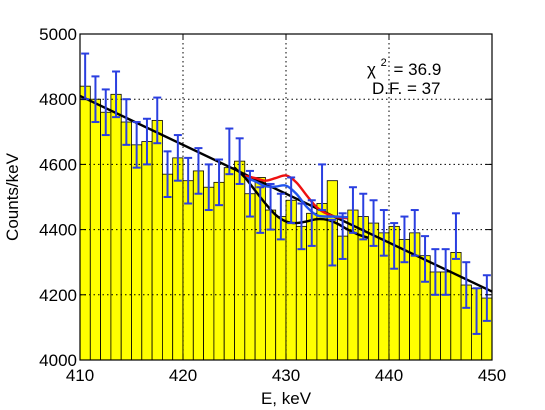 The image size is (545, 410). Describe the element at coordinates (384, 63) in the screenshot. I see `chi-exponent: 2` at that location.